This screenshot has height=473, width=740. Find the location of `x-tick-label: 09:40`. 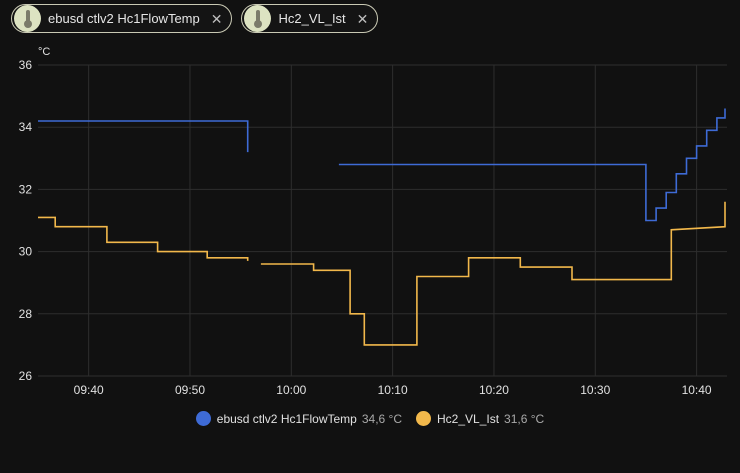

x-tick-label: 09:40 is located at coordinates (89, 390).